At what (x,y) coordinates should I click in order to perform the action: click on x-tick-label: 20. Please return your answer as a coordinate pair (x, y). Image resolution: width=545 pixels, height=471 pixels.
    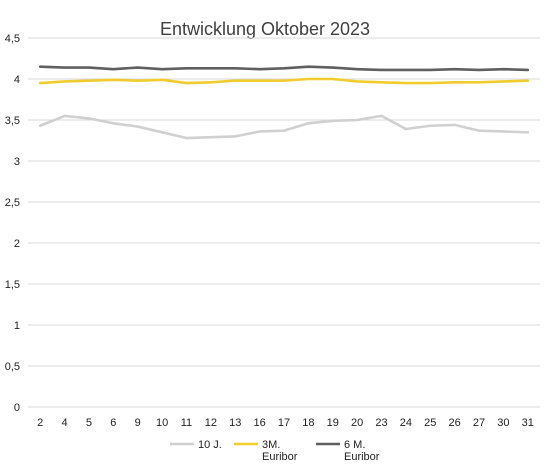
    Looking at the image, I should click on (357, 423).